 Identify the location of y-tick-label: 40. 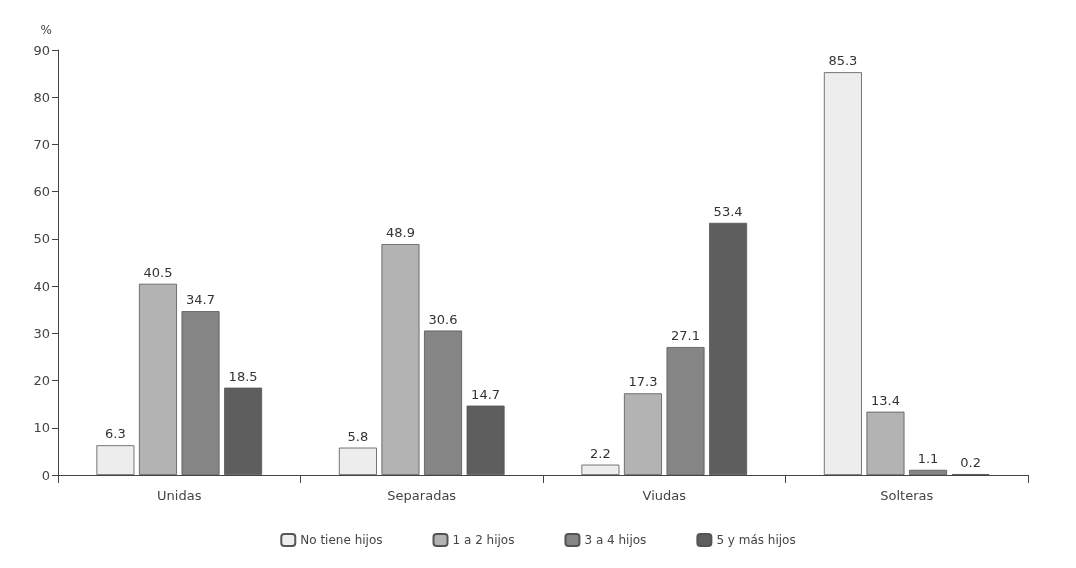
(41, 286).